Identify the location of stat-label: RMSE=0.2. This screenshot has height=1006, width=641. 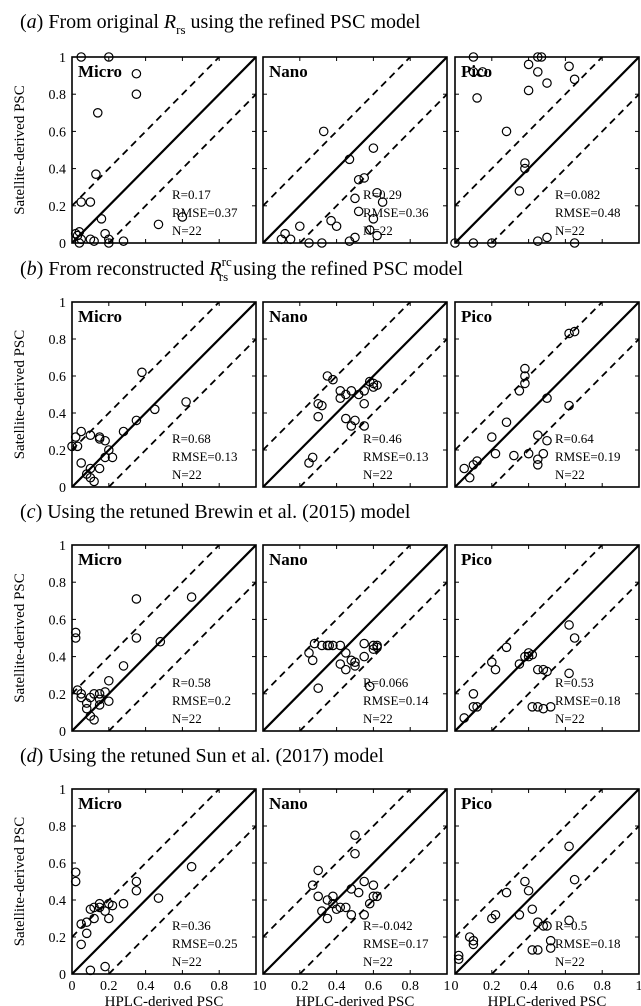
(201, 700).